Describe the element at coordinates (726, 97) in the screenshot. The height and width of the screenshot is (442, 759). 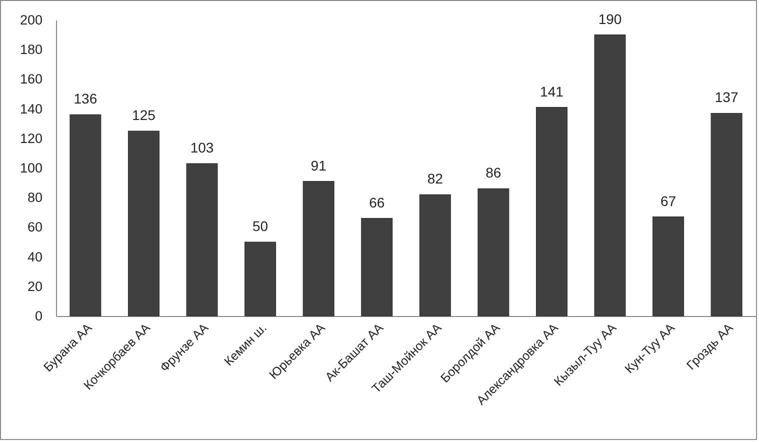
I see `data-label: 137` at that location.